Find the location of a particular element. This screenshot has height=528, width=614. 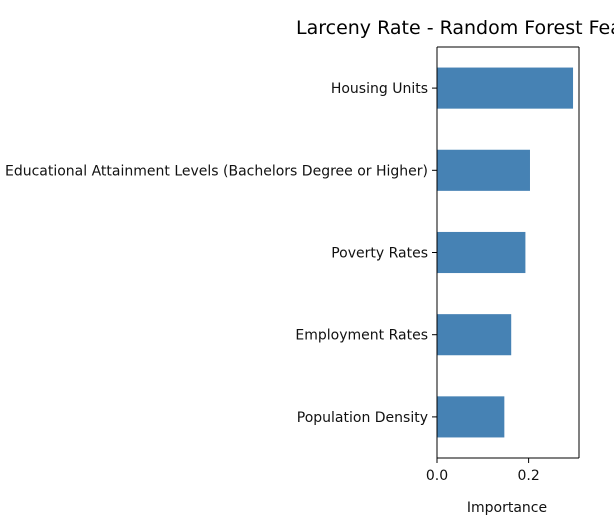

x-tick-label-0: 0.0 is located at coordinates (437, 476).